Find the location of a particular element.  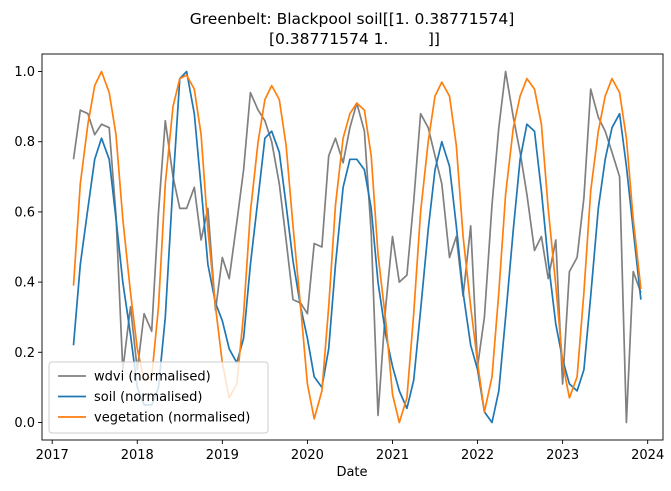

x-tick-label: 2018 is located at coordinates (137, 455).